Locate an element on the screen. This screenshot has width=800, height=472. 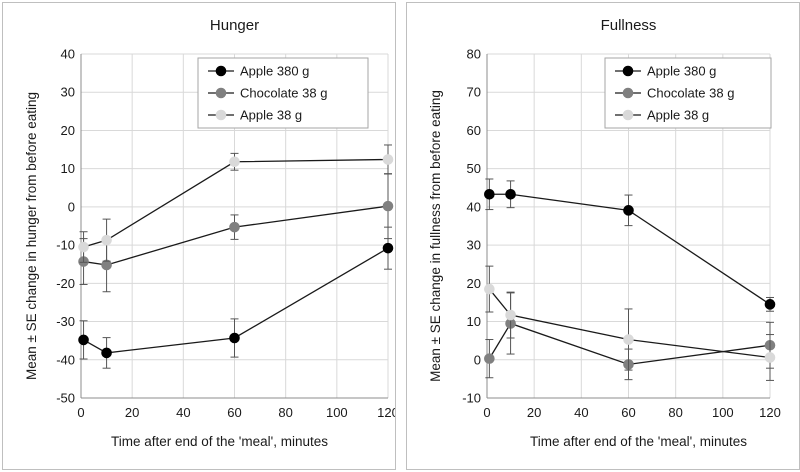
chart-title: Hunger is located at coordinates (234, 25).